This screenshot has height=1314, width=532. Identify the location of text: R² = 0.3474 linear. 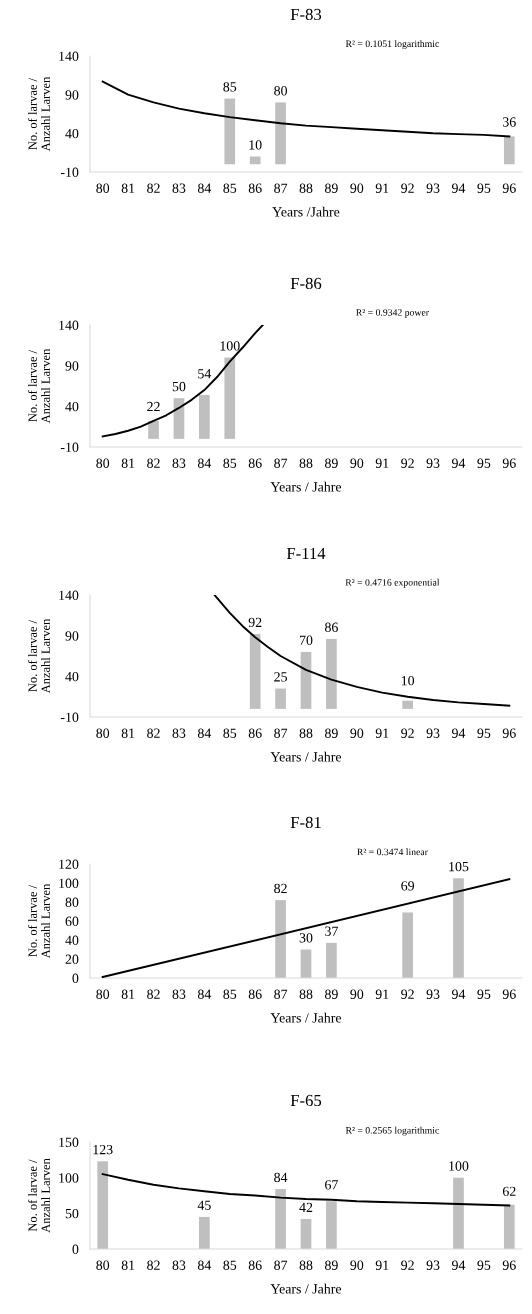
(392, 852).